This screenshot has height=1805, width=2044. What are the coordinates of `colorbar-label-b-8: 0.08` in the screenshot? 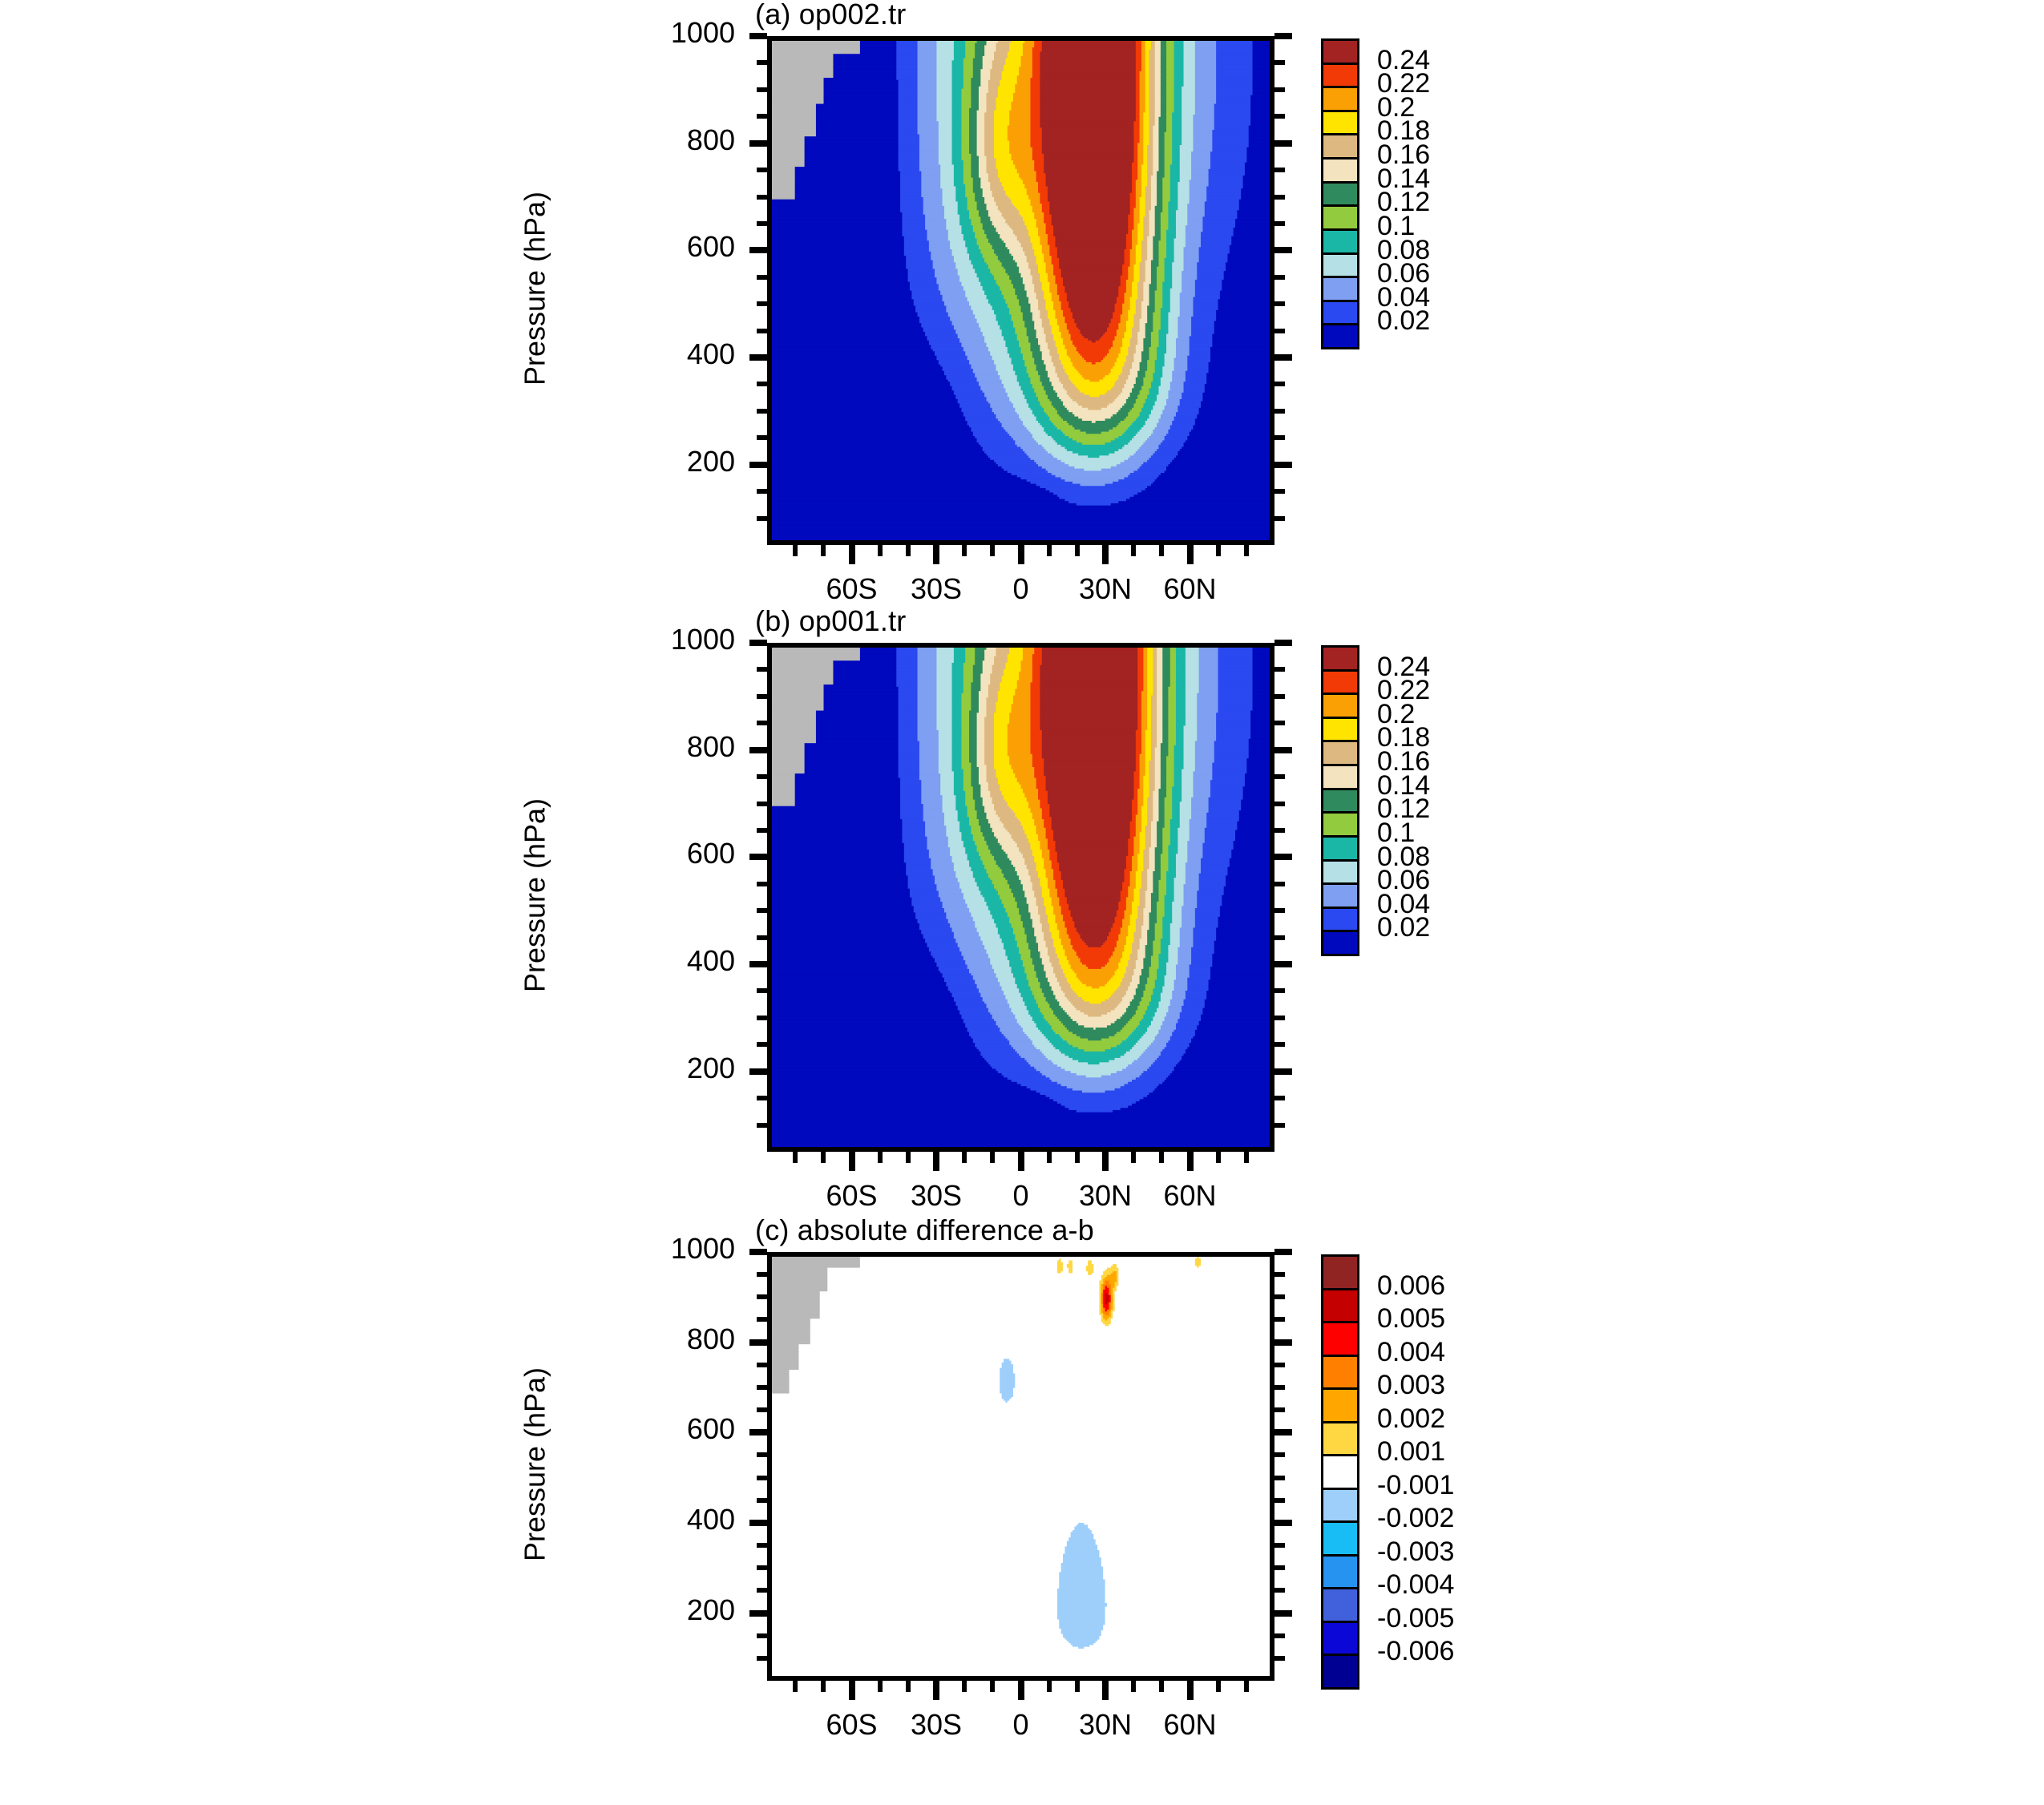 It's located at (1404, 856).